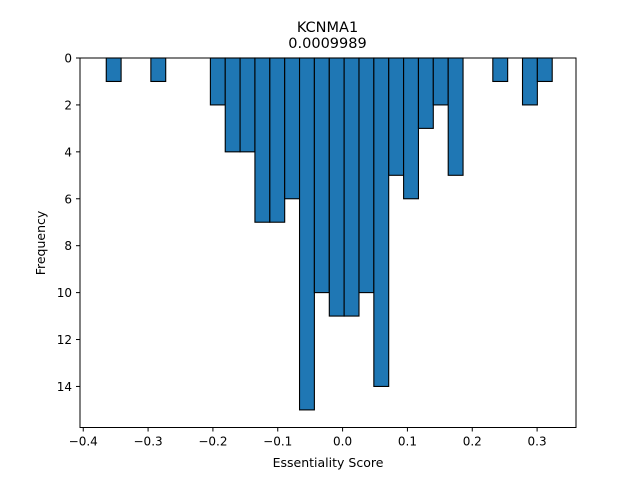 This screenshot has width=640, height=480. What do you see at coordinates (64, 293) in the screenshot?
I see `y-tick-label: 10` at bounding box center [64, 293].